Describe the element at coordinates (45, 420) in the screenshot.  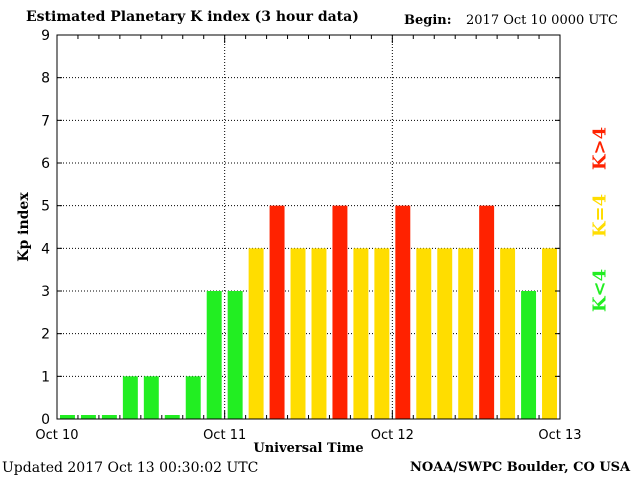
I see `y-tick-label: 0` at that location.